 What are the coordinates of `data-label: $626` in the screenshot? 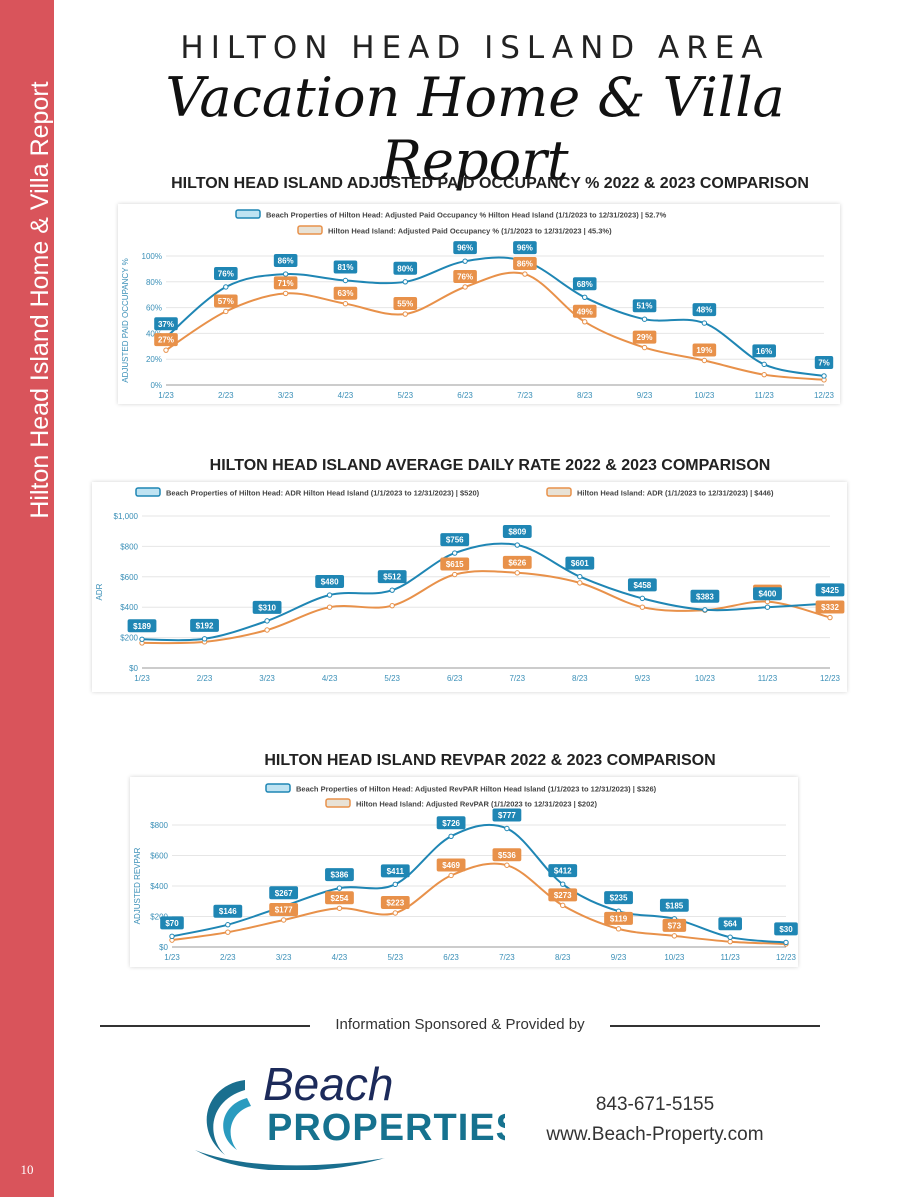 It's located at (517, 562).